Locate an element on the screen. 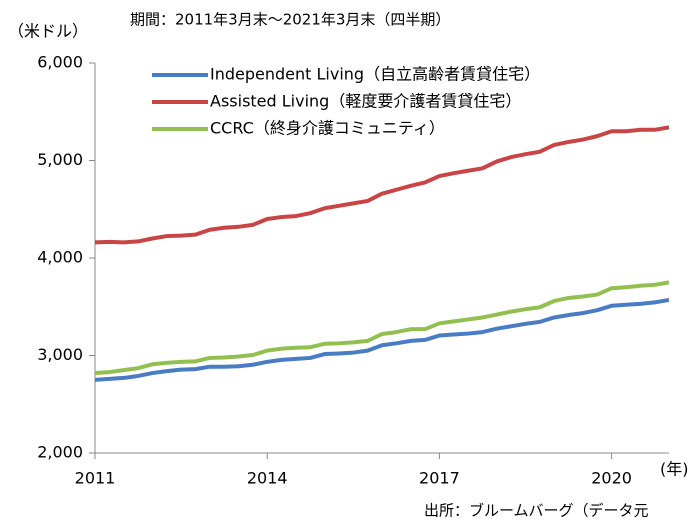  x-tick-label: 2017 is located at coordinates (439, 478).